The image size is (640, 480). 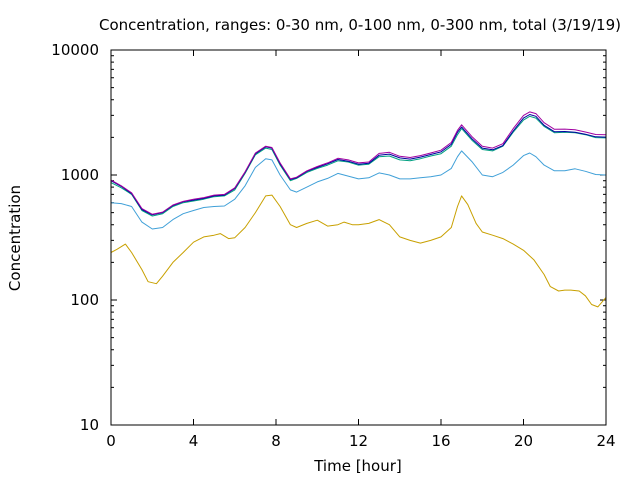 I want to click on x-tick-label: 8, so click(x=276, y=441).